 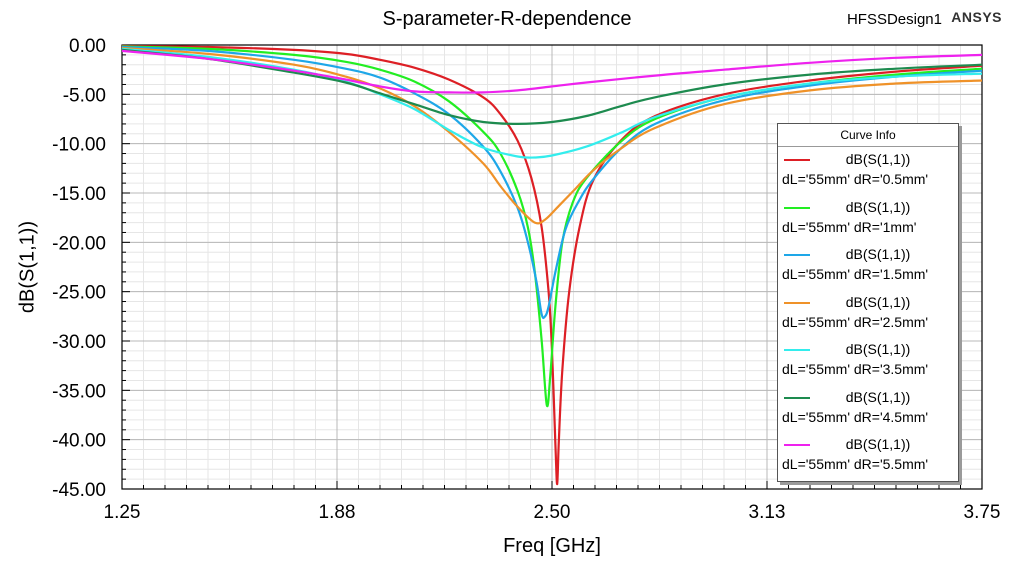 What do you see at coordinates (79, 194) in the screenshot?
I see `y-tick-label: -15.00` at bounding box center [79, 194].